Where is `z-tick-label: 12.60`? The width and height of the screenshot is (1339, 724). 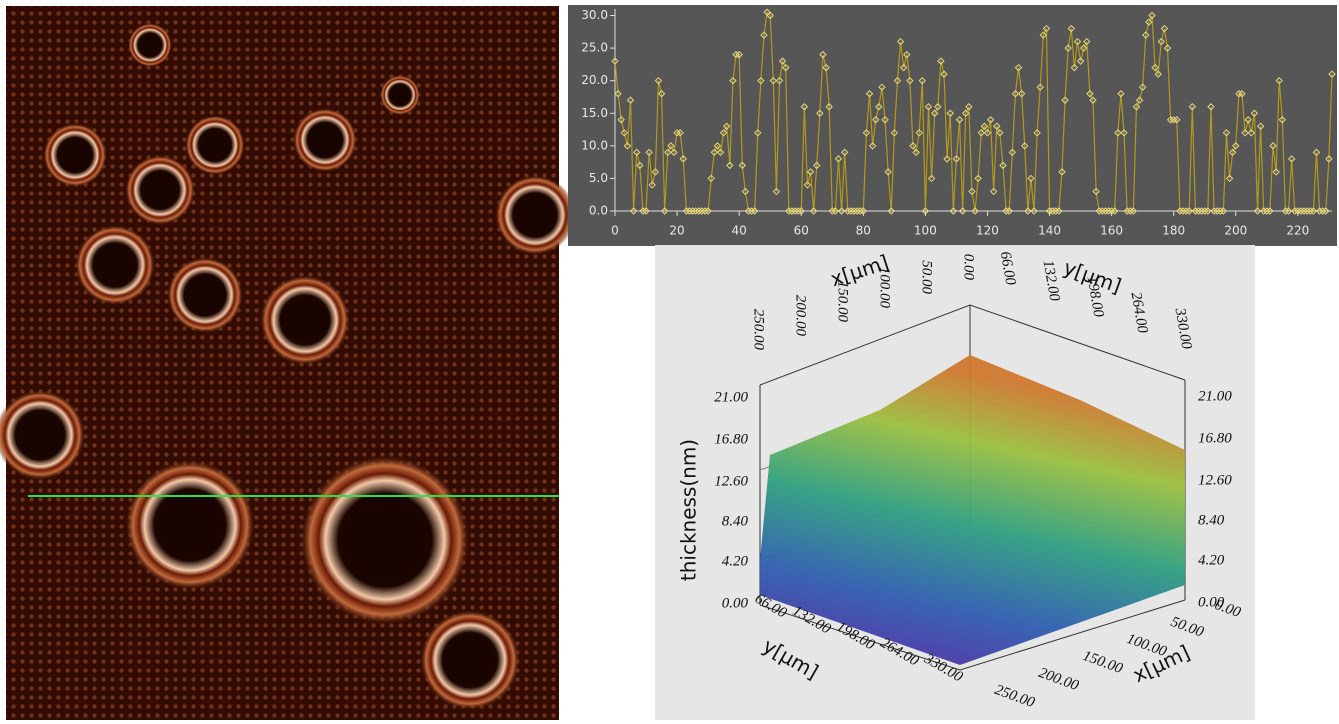
z-tick-label: 12.60 is located at coordinates (731, 481).